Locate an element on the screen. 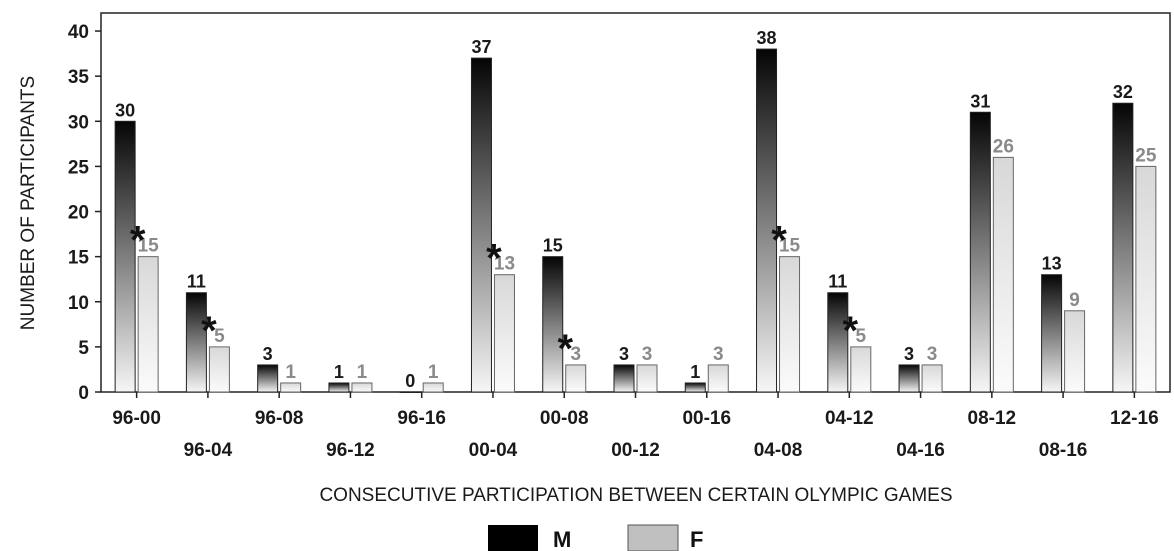  legend: M F is located at coordinates (595, 537).